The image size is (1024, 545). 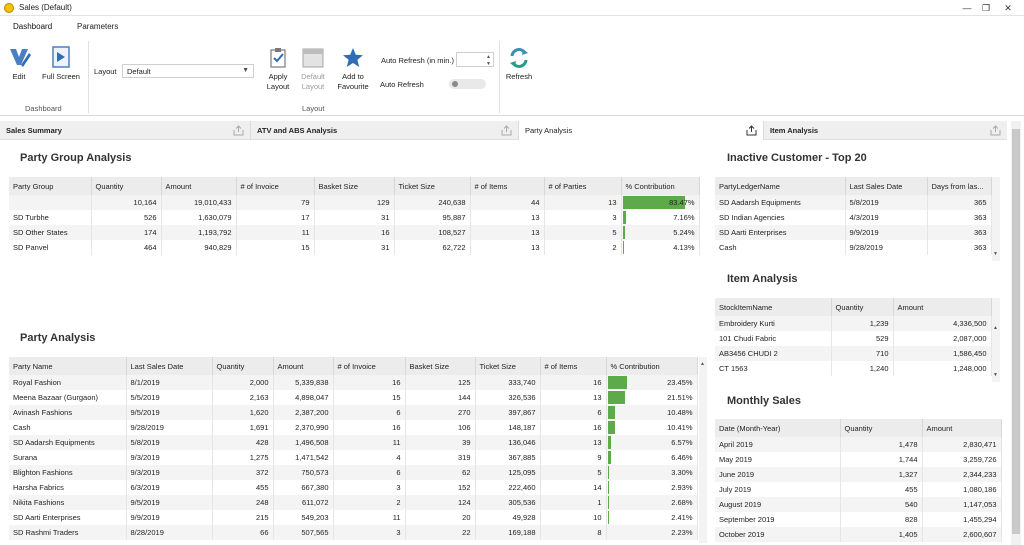 I want to click on edit-button: Edit, so click(x=19, y=63).